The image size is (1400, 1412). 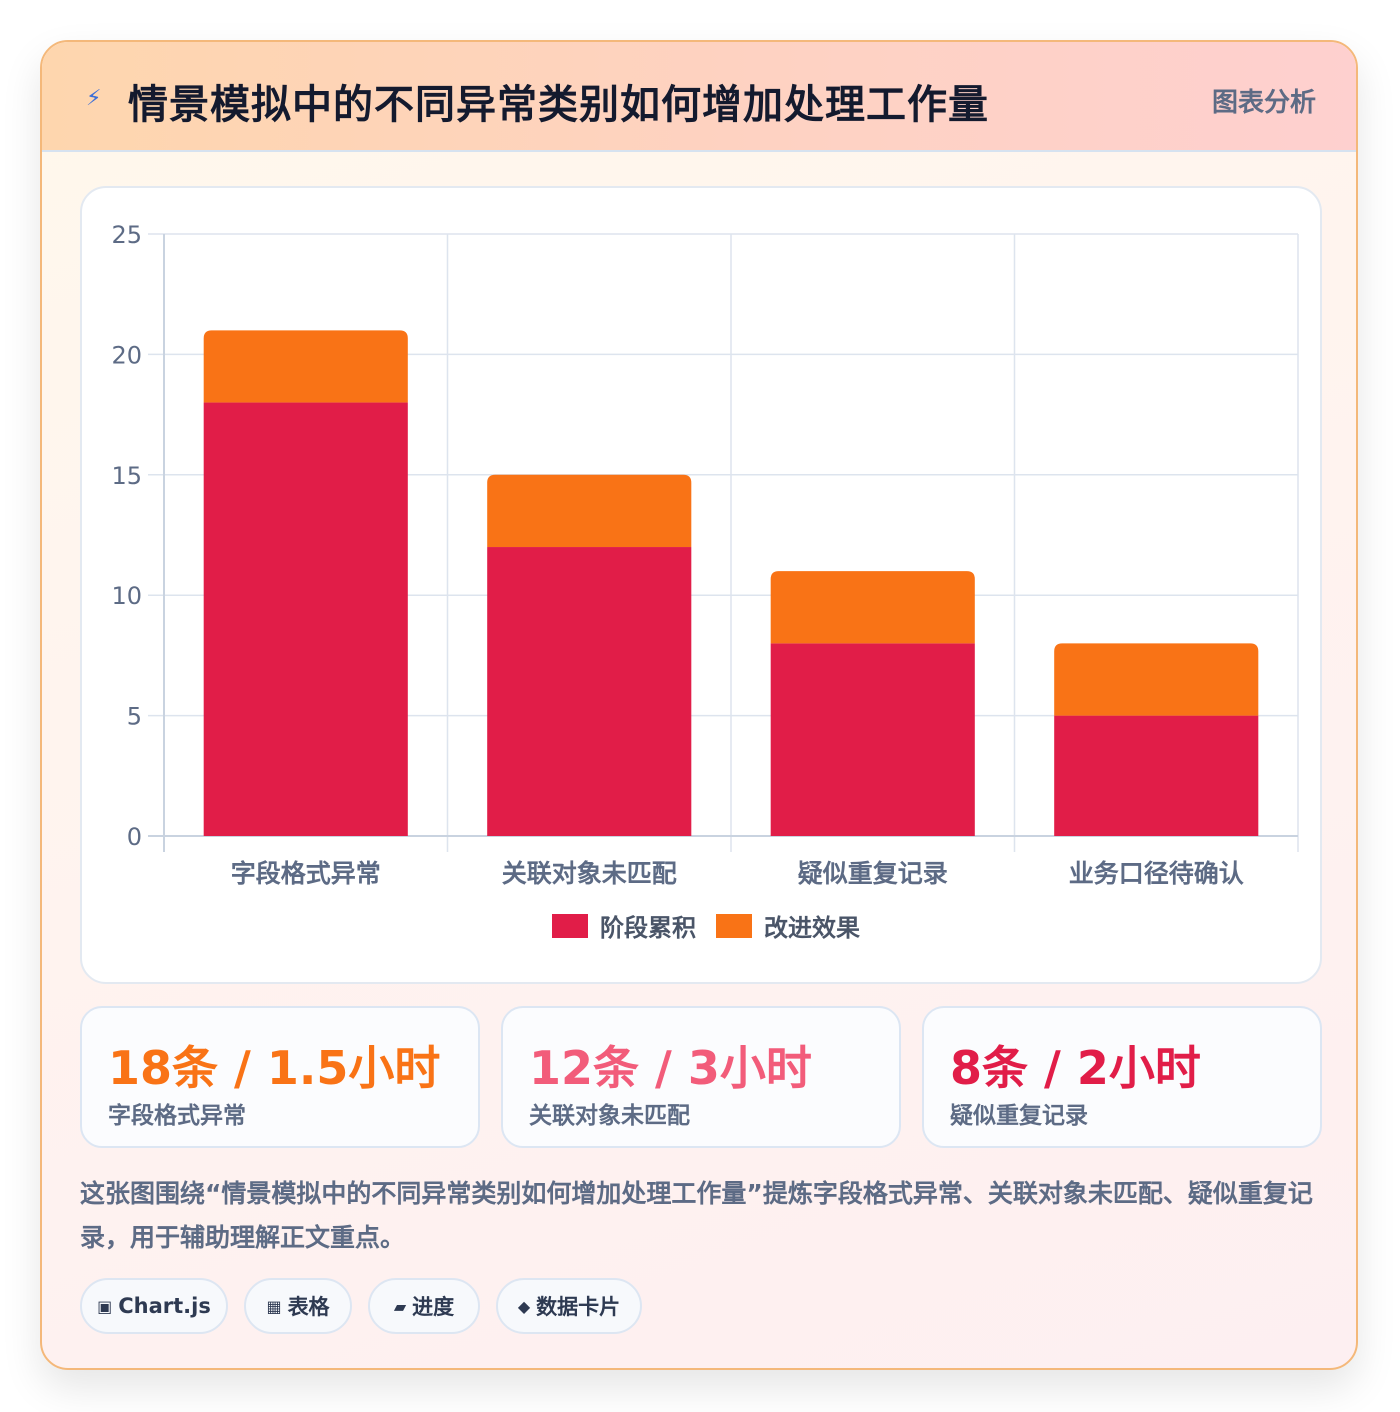 I want to click on stat-value: 12条 / 3小时, so click(x=670, y=1068).